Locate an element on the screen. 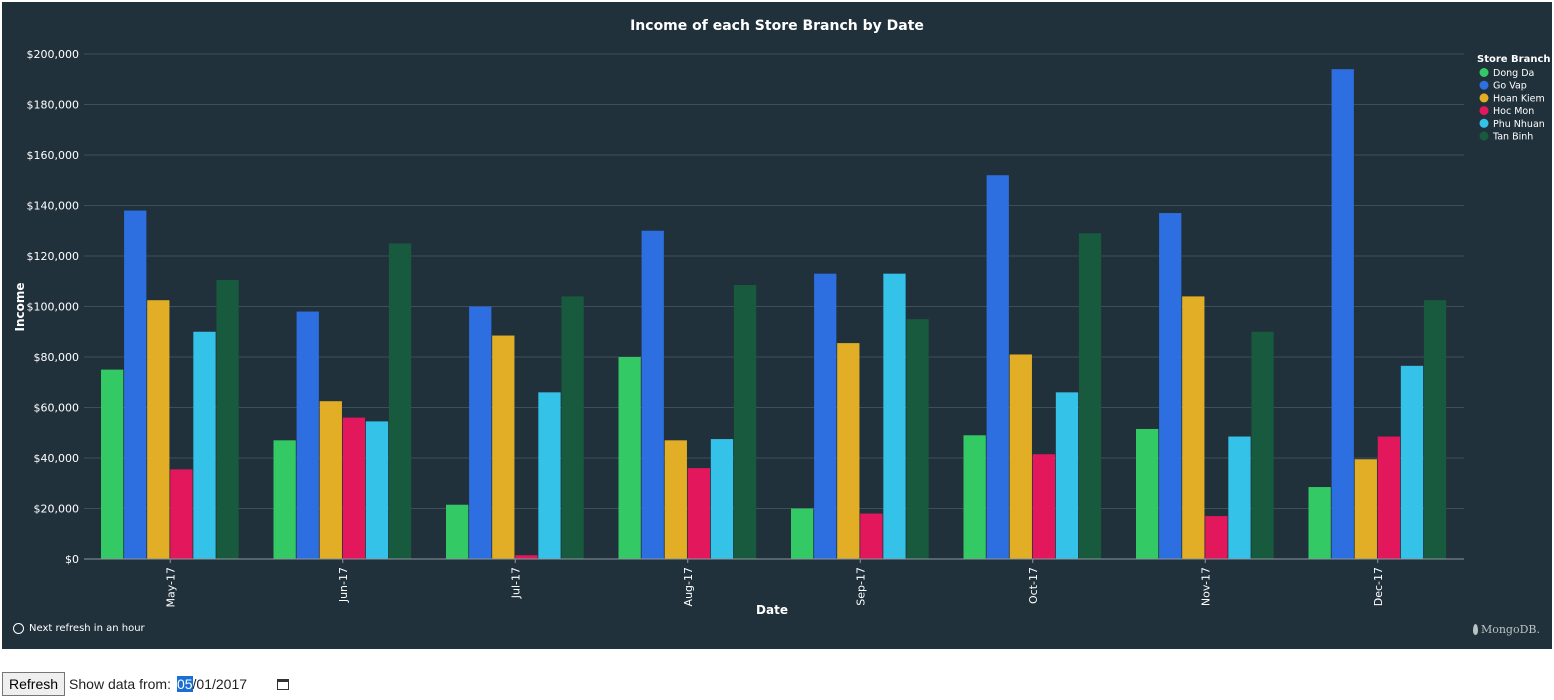  y-axis-label: Income is located at coordinates (20, 306).